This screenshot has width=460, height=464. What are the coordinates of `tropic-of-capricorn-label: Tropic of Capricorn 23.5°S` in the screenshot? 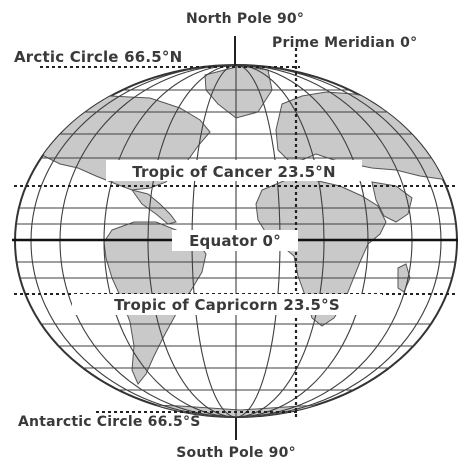 It's located at (227, 305).